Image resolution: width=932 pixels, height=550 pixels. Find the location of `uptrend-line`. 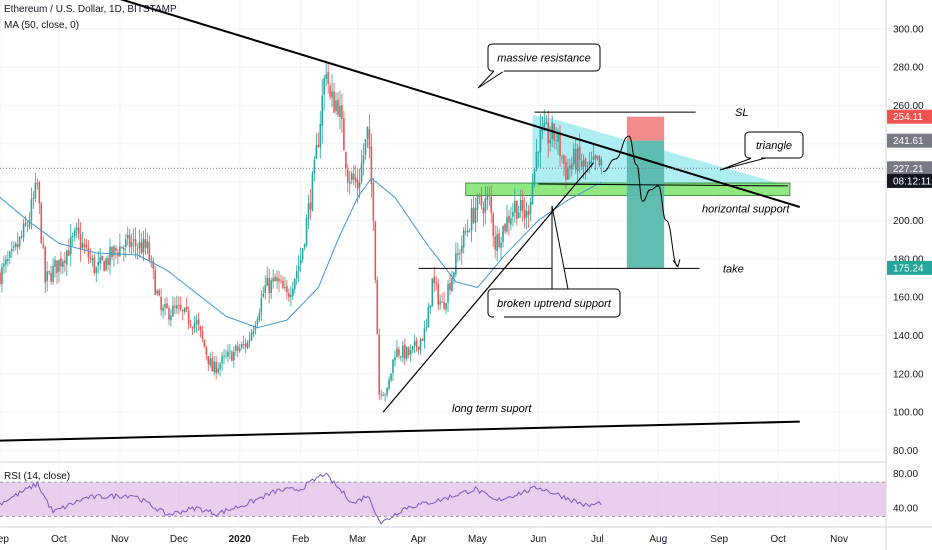

uptrend-line is located at coordinates (488, 287).